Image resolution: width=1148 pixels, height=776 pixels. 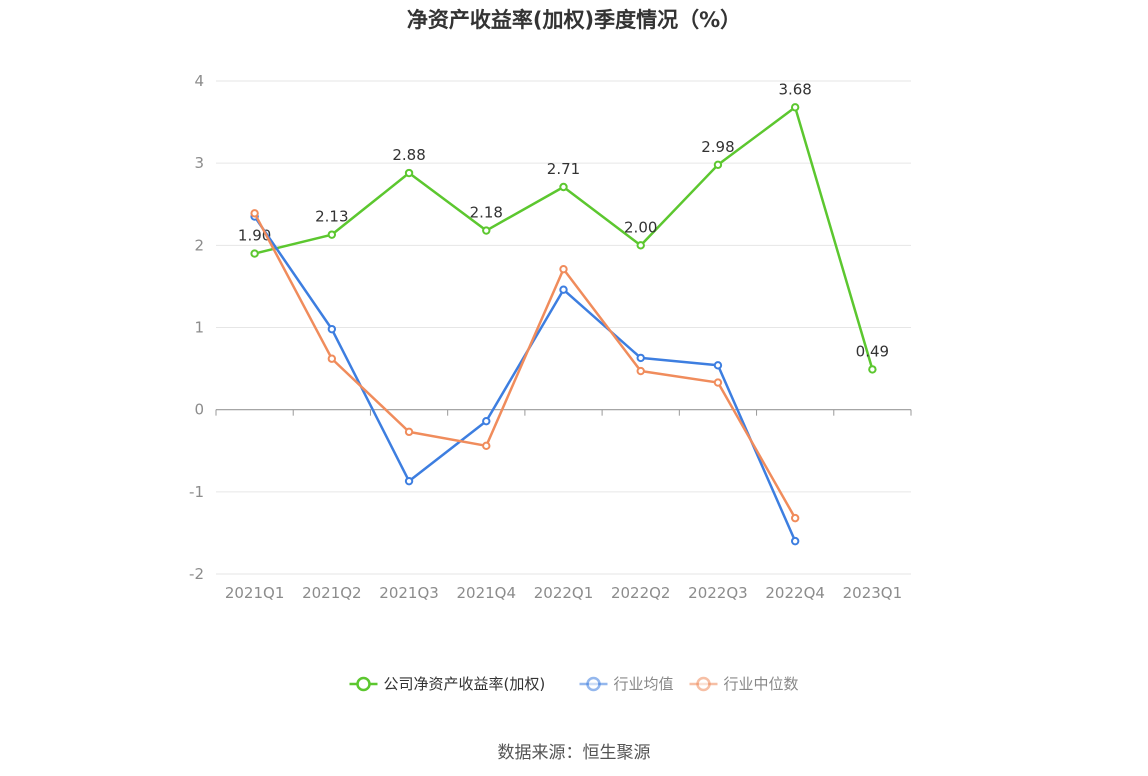 I want to click on data-label: 2.13, so click(x=331, y=217).